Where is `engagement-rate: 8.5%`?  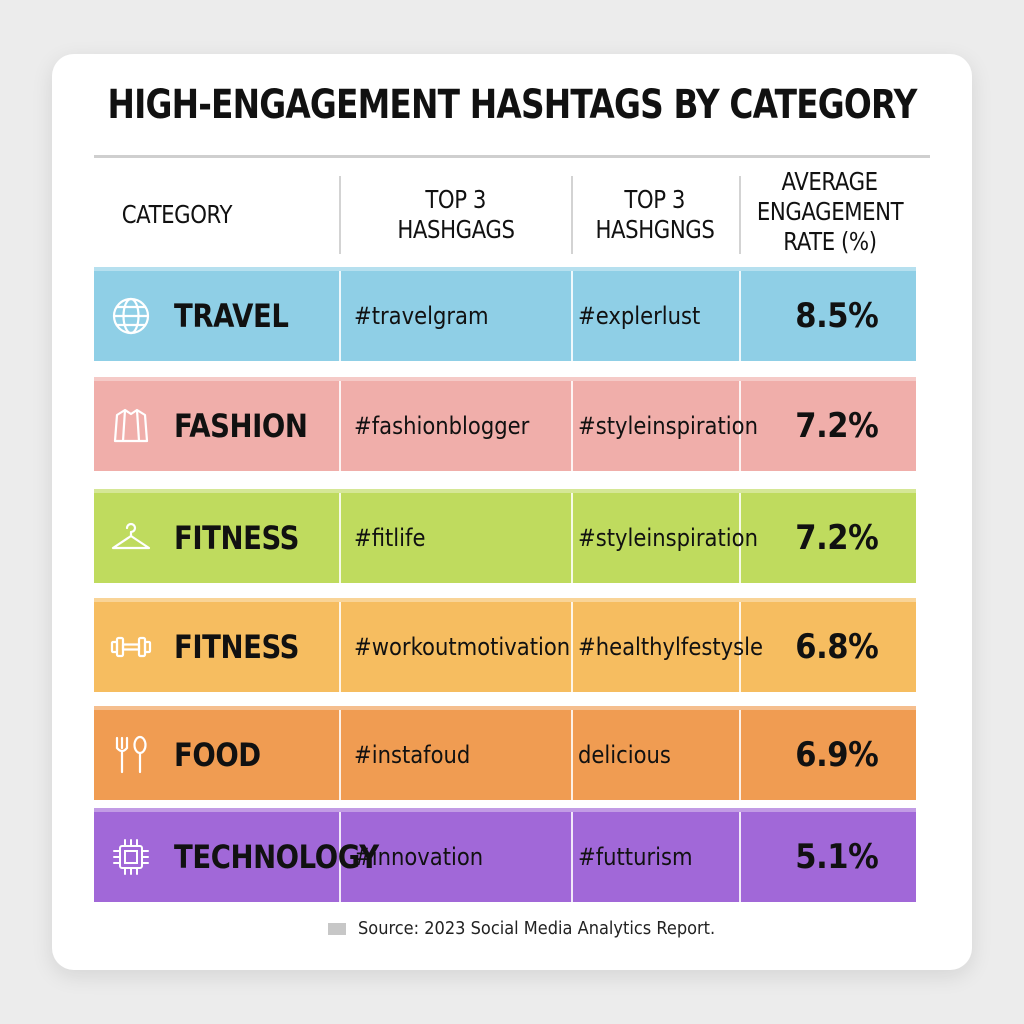 engagement-rate: 8.5% is located at coordinates (836, 316).